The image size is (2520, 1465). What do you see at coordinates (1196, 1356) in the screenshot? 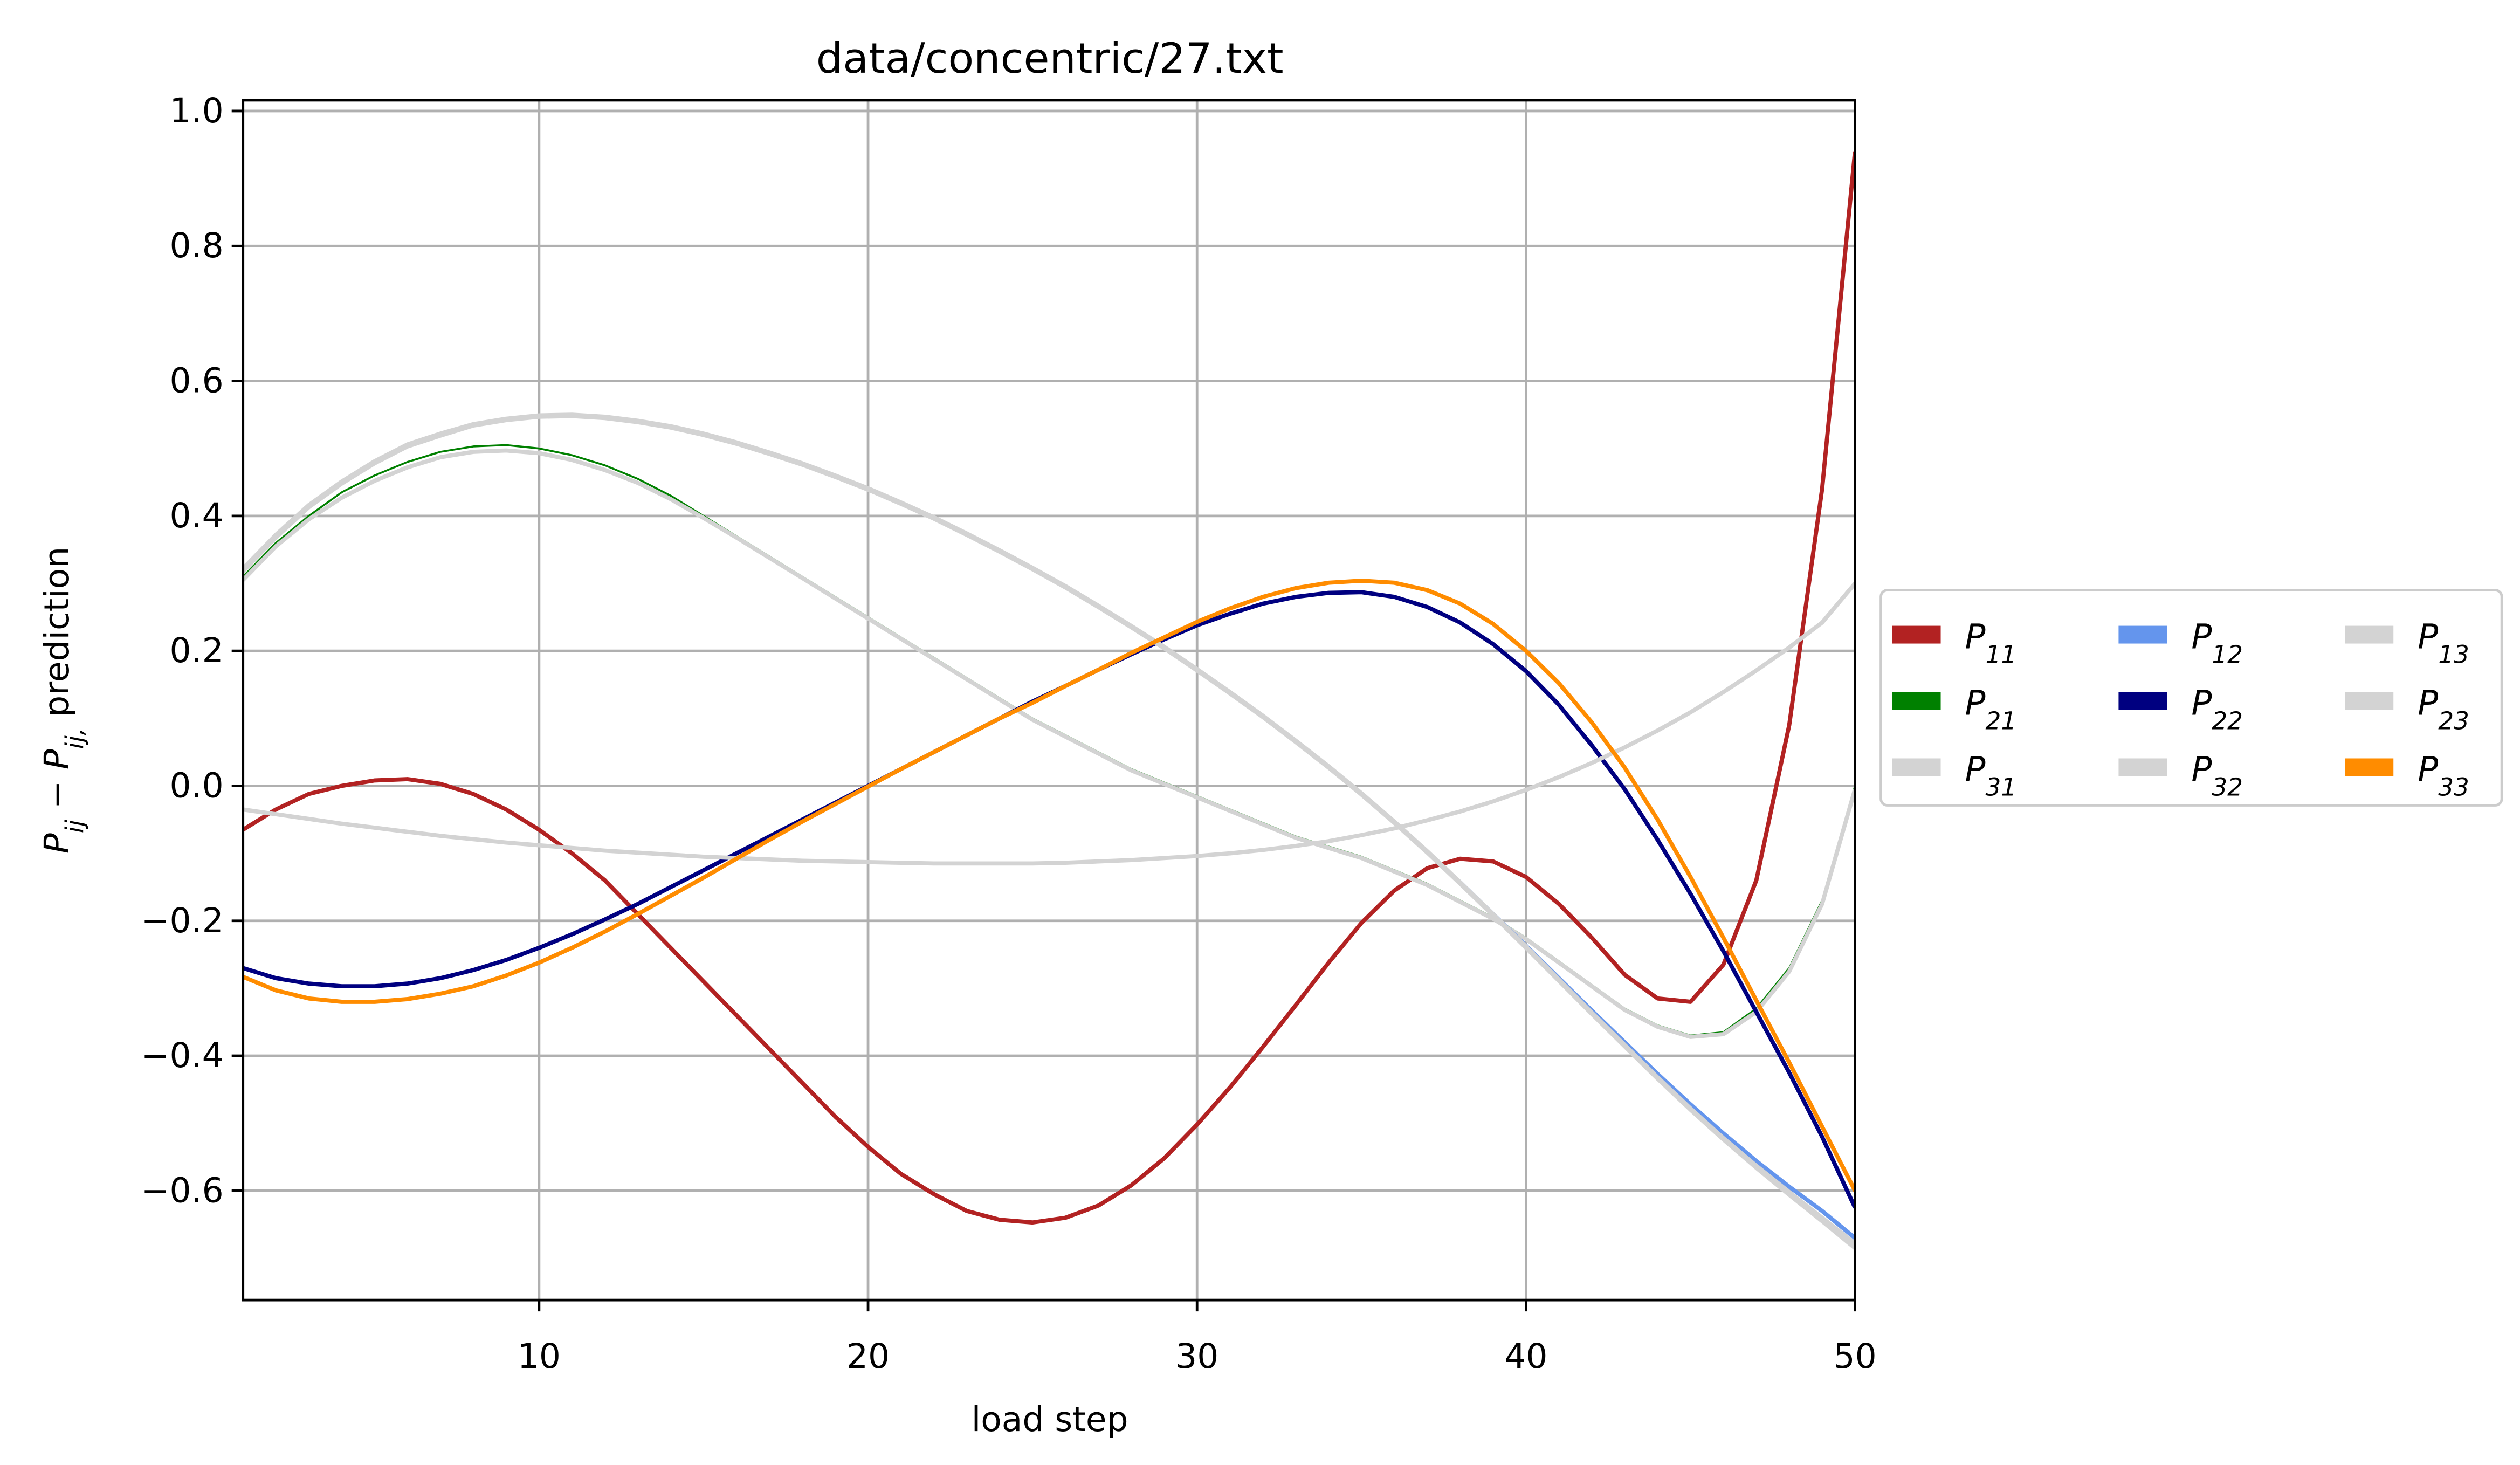
I see `x-tick-label: 30` at bounding box center [1196, 1356].